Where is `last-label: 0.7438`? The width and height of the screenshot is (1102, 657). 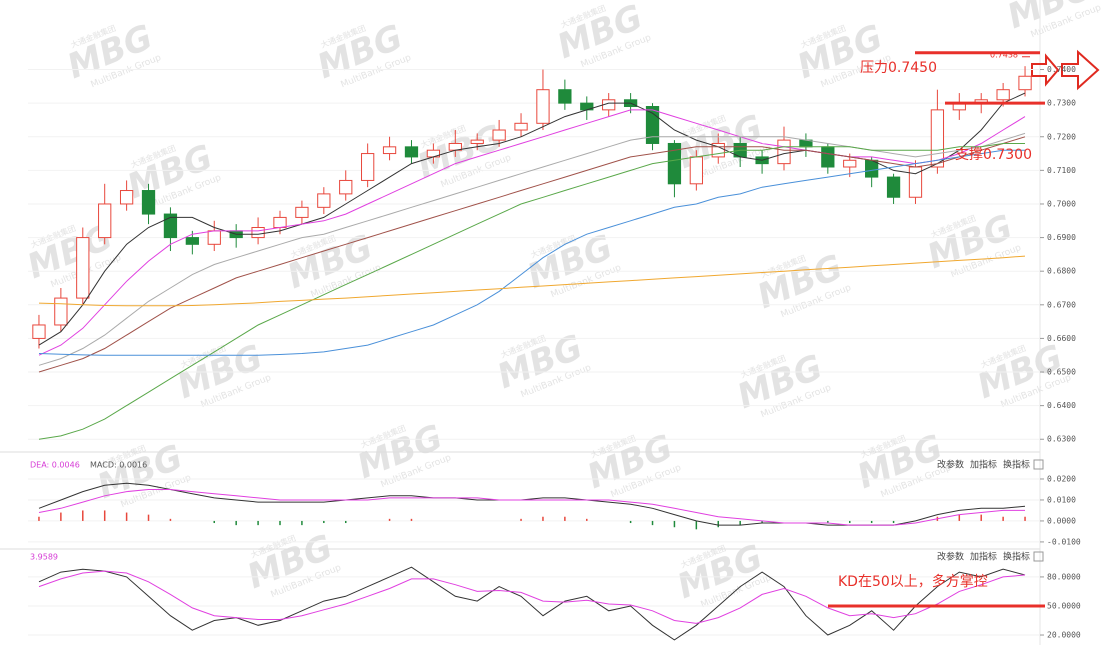 last-label: 0.7438 is located at coordinates (1004, 54).